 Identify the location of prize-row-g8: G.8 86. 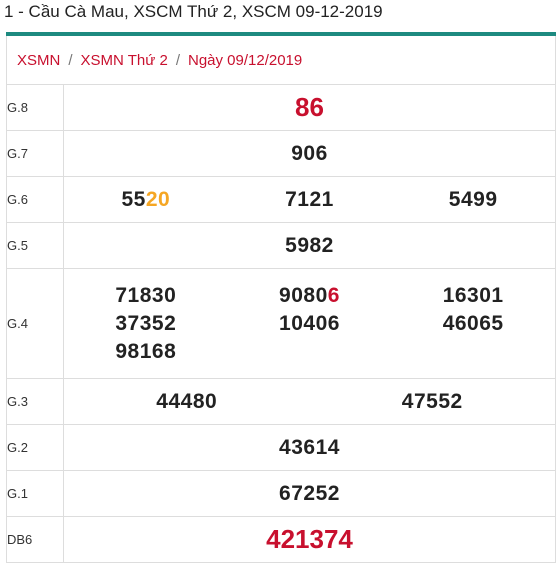
(281, 107).